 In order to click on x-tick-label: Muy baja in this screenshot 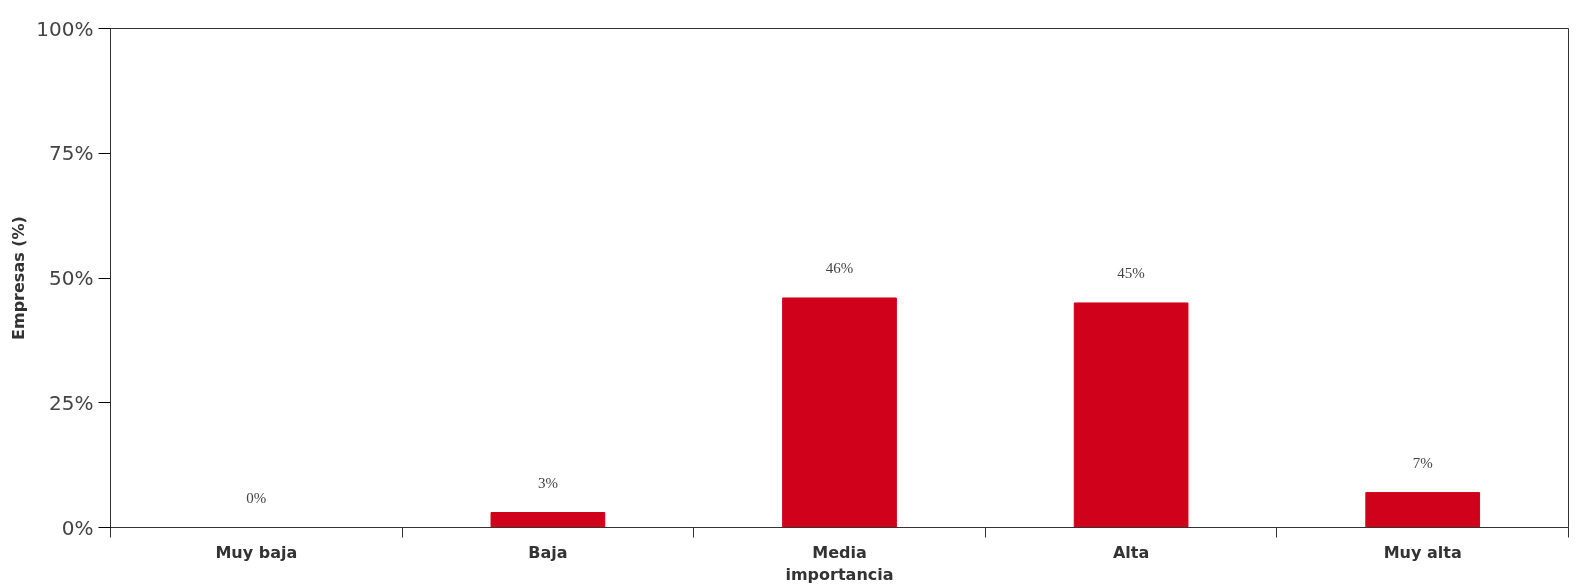, I will do `click(256, 552)`.